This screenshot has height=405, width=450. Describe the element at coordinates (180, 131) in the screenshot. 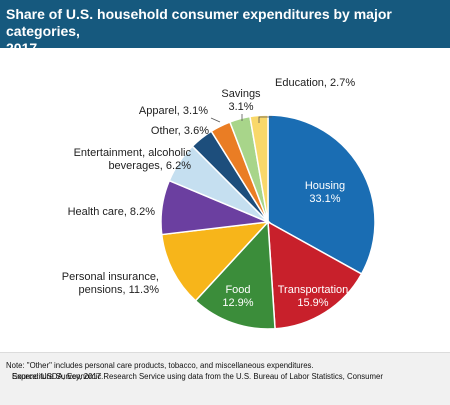

I see `label-other: Other, 3.6%` at that location.